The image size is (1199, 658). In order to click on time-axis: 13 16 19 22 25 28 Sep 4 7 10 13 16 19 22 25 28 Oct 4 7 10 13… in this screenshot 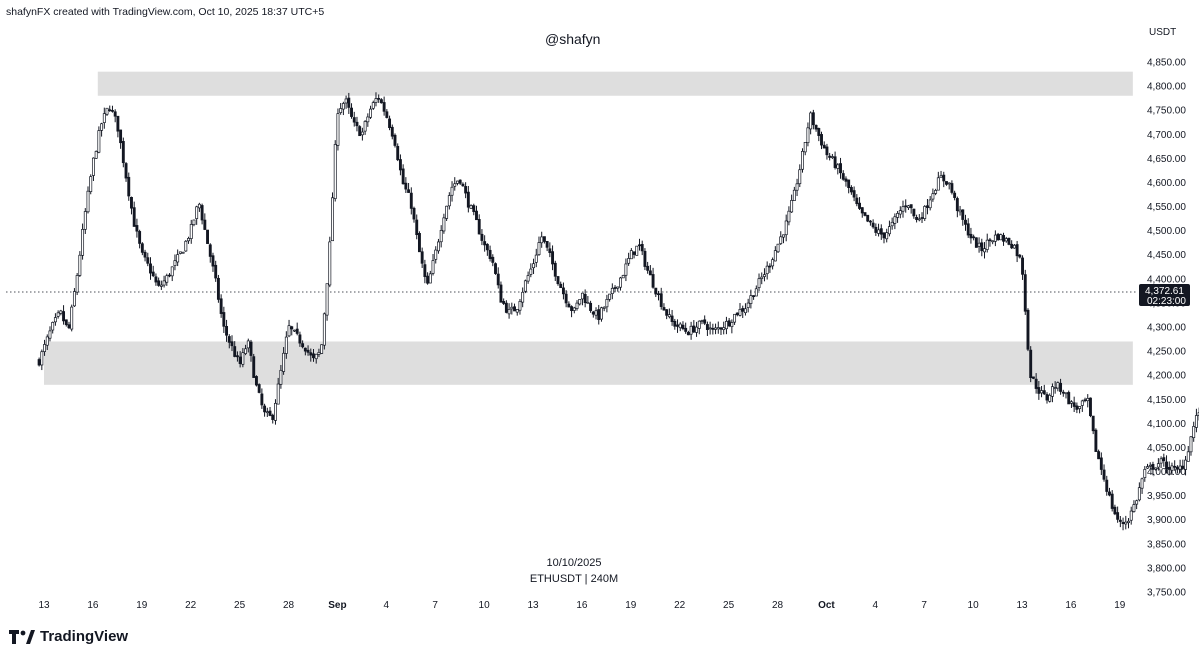, I will do `click(581, 605)`.